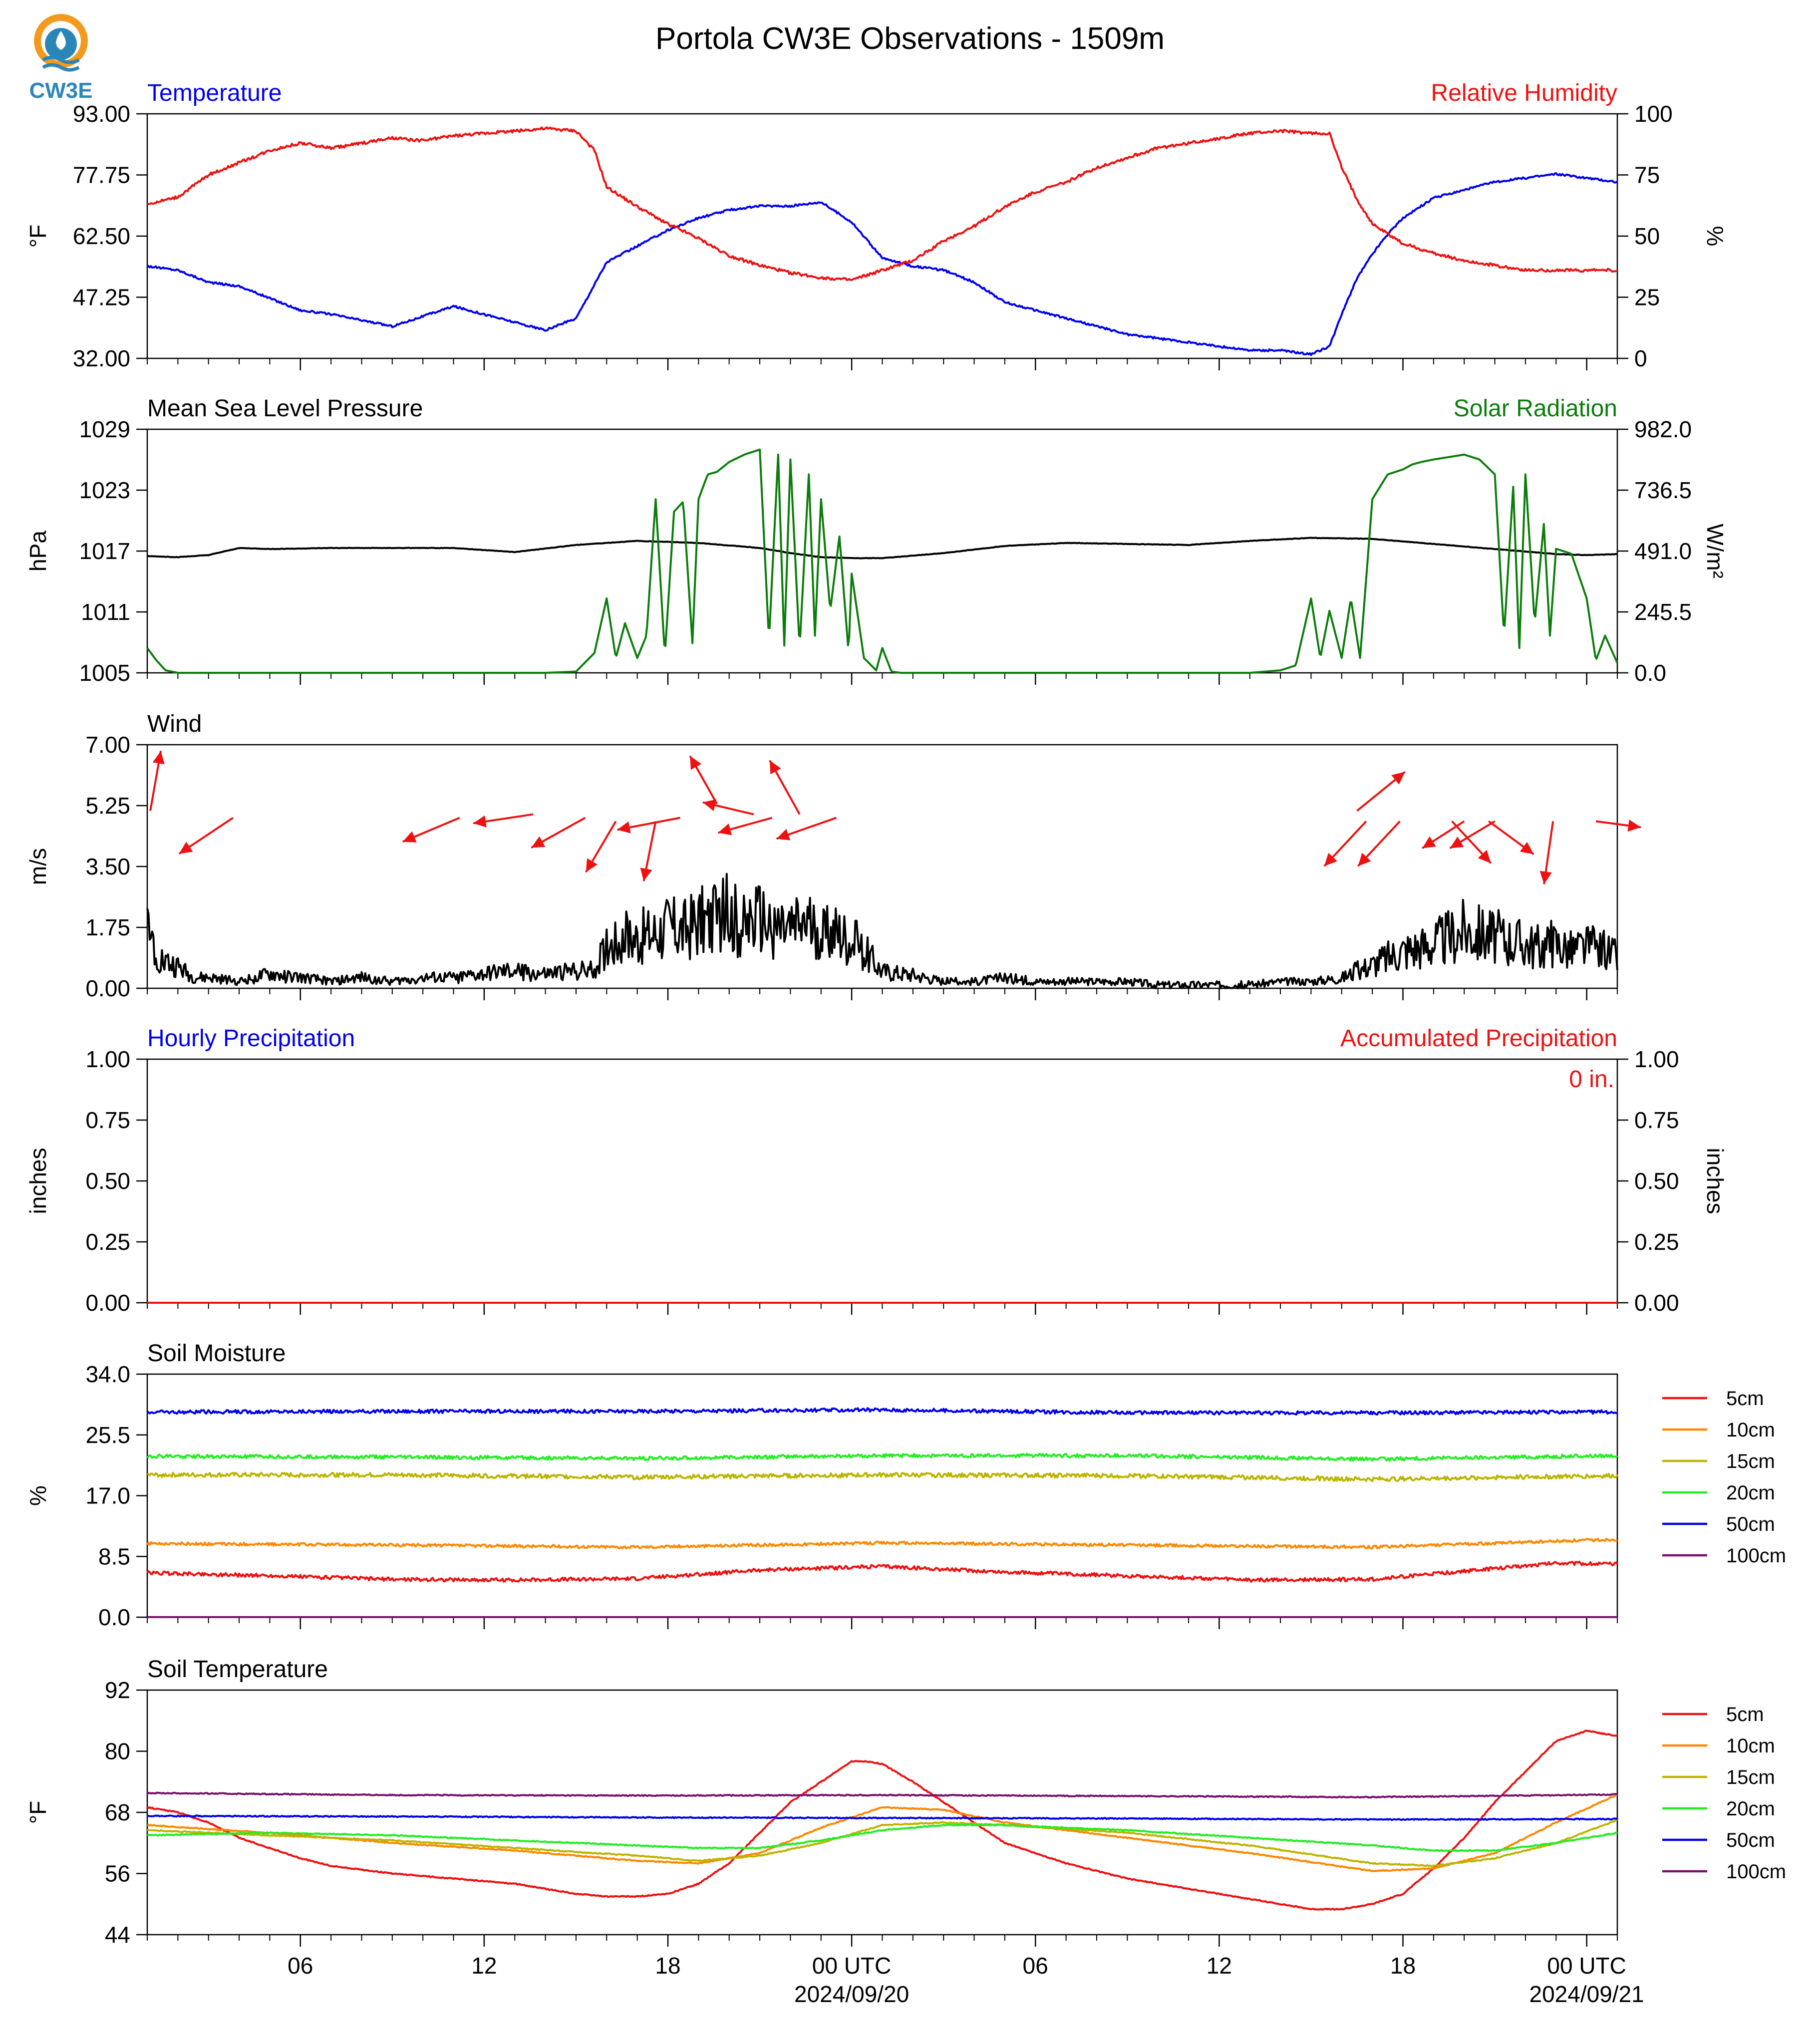 This screenshot has width=1820, height=2028. What do you see at coordinates (882, 264) in the screenshot?
I see `series-line-blue` at bounding box center [882, 264].